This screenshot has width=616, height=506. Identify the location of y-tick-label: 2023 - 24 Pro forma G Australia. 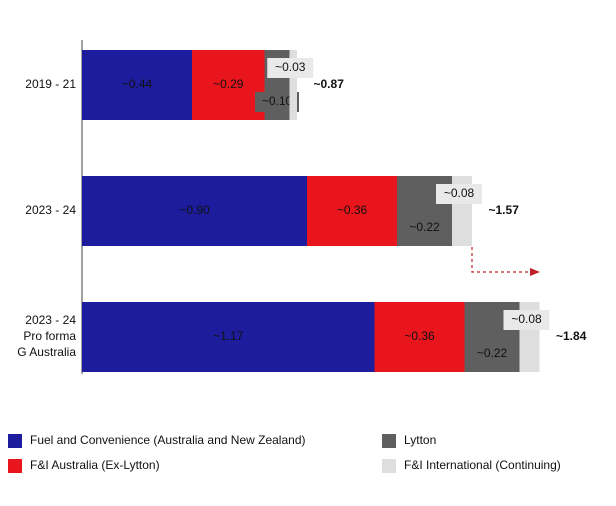
(46, 336).